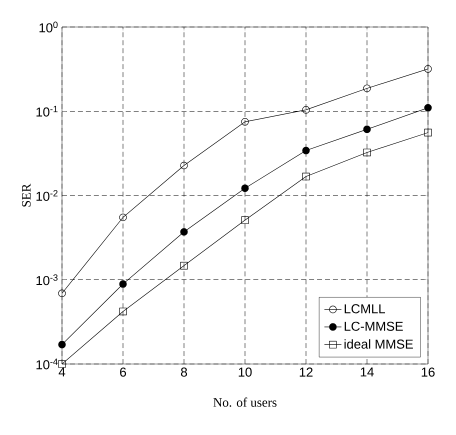  I want to click on y-tick-label: 10$^{-2}$, so click(47, 195).